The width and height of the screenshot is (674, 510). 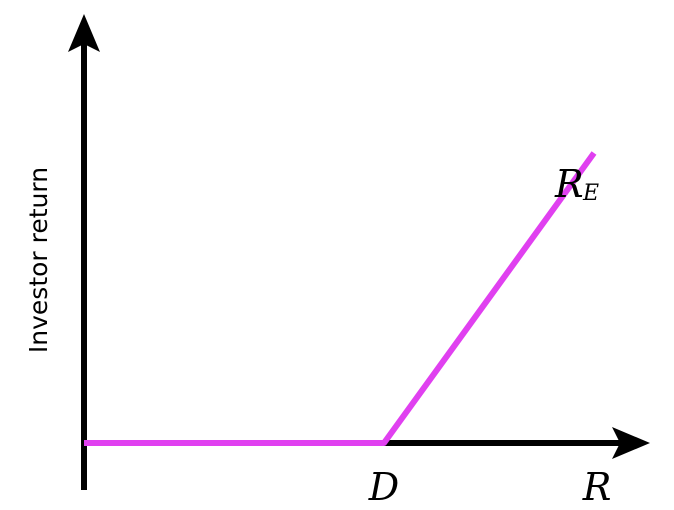 I want to click on x-tick-label-d: D, so click(x=383, y=487).